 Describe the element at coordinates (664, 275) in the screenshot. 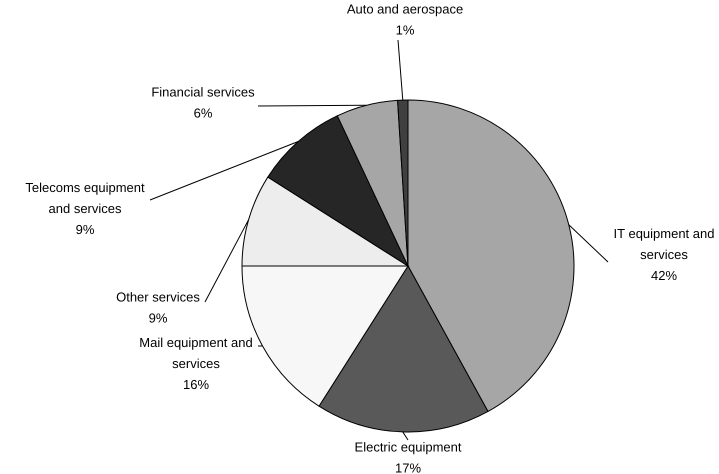

I see `data-label: 42%` at that location.